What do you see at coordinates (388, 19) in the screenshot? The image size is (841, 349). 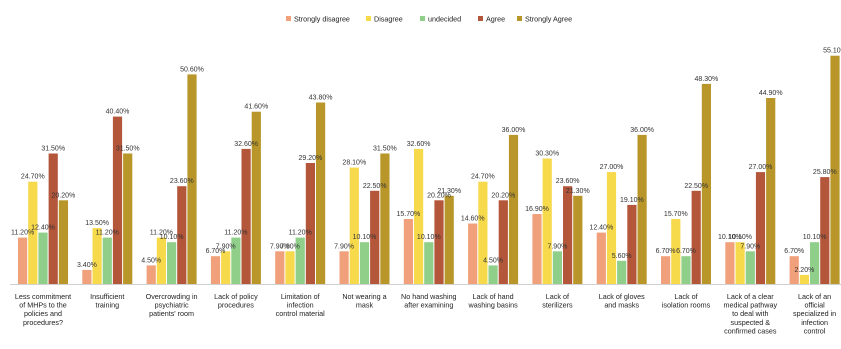 I see `legend-label: Disagree` at bounding box center [388, 19].